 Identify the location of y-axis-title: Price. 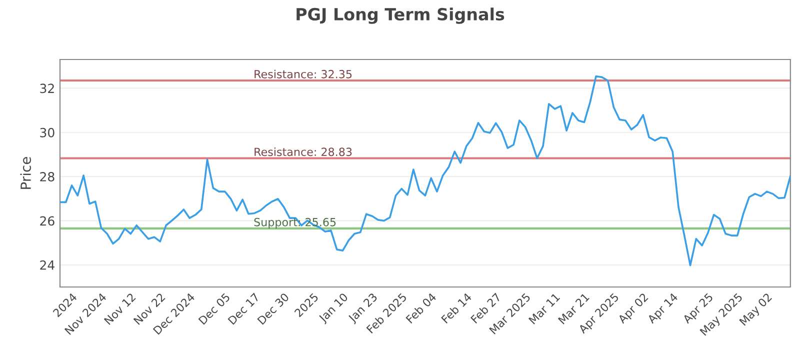
(25, 173).